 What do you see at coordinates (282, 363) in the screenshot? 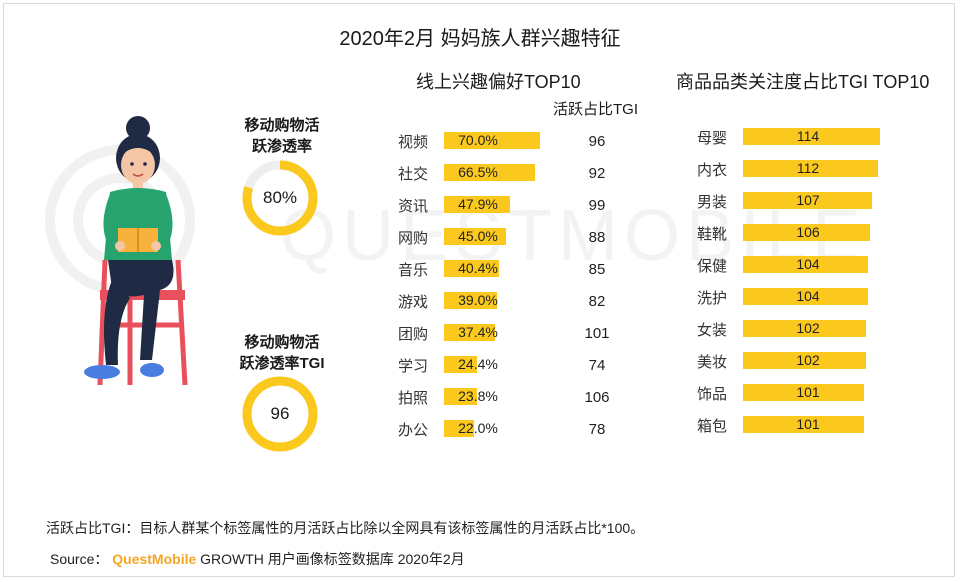
I see `ring2-label-line2: 跃渗透率TGI` at bounding box center [282, 363].